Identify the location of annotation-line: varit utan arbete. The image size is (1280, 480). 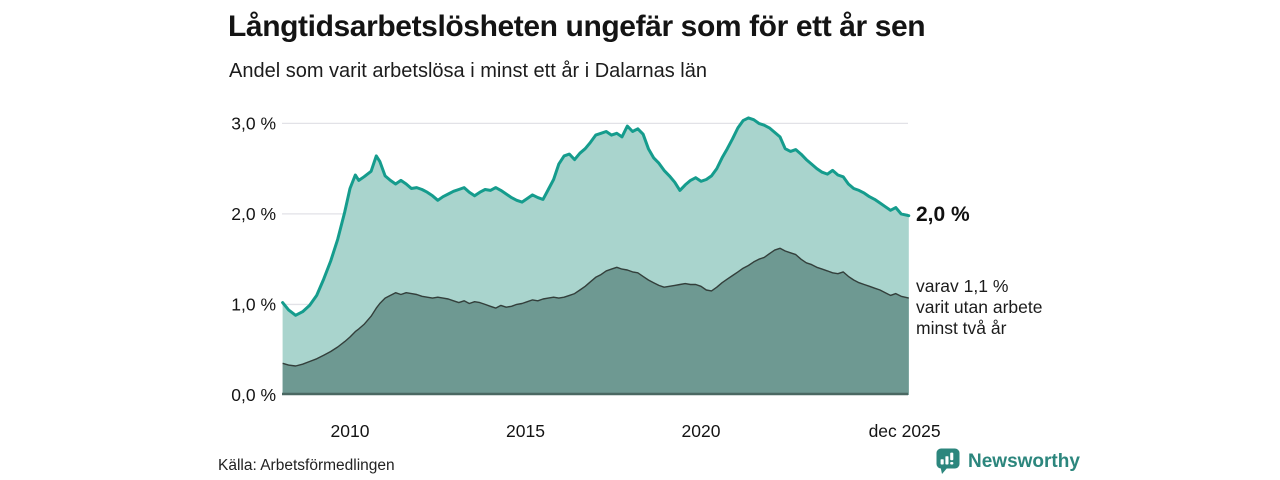
(979, 307).